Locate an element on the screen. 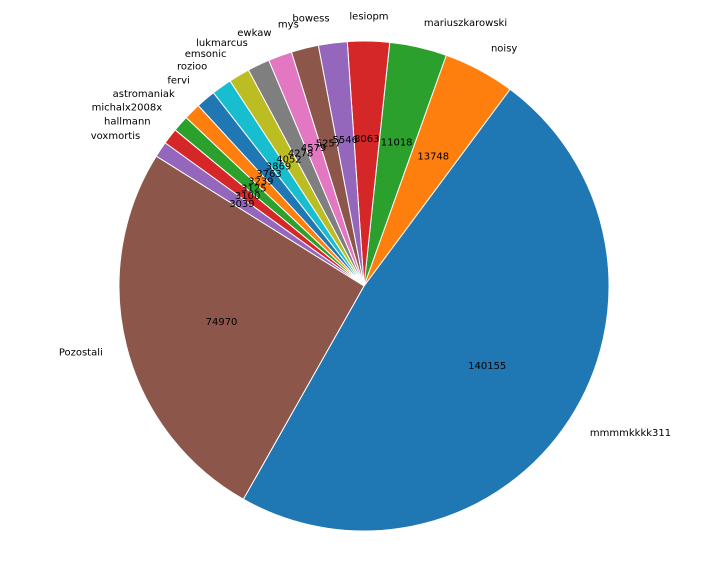  slice-label-bowess: bowess is located at coordinates (310, 19).